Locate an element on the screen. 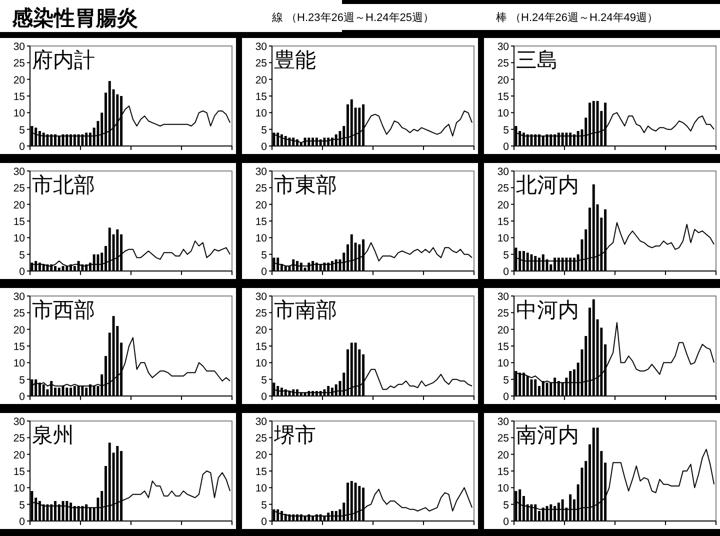 The image size is (720, 536). chart-title: 北河内 is located at coordinates (547, 185).